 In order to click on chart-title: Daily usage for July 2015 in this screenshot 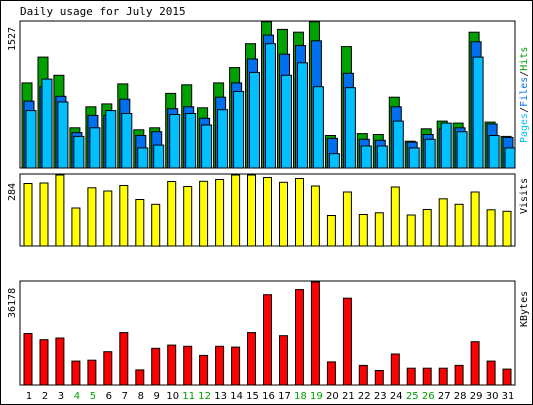, I will do `click(103, 11)`.